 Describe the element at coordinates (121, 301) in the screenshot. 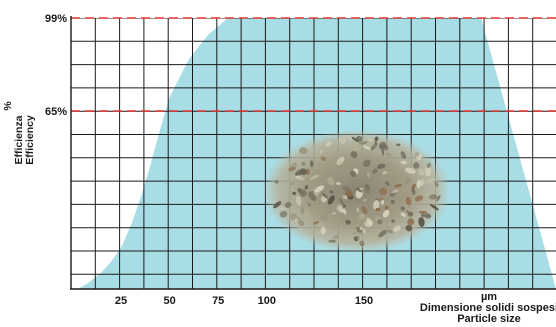

I see `x-tick-label: 25` at that location.